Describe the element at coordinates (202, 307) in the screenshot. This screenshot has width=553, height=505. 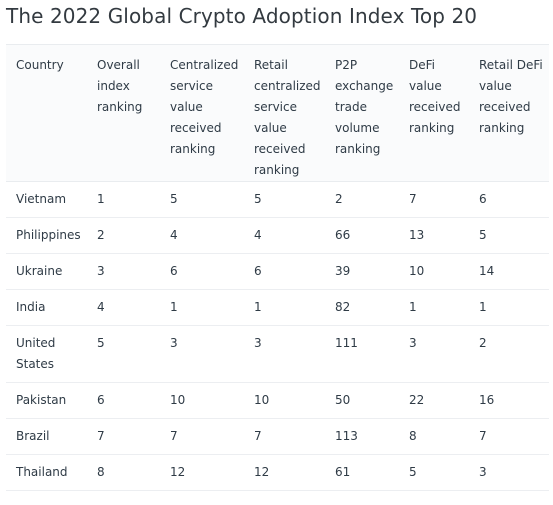
I see `cell-centralized-ranking: 1` at that location.